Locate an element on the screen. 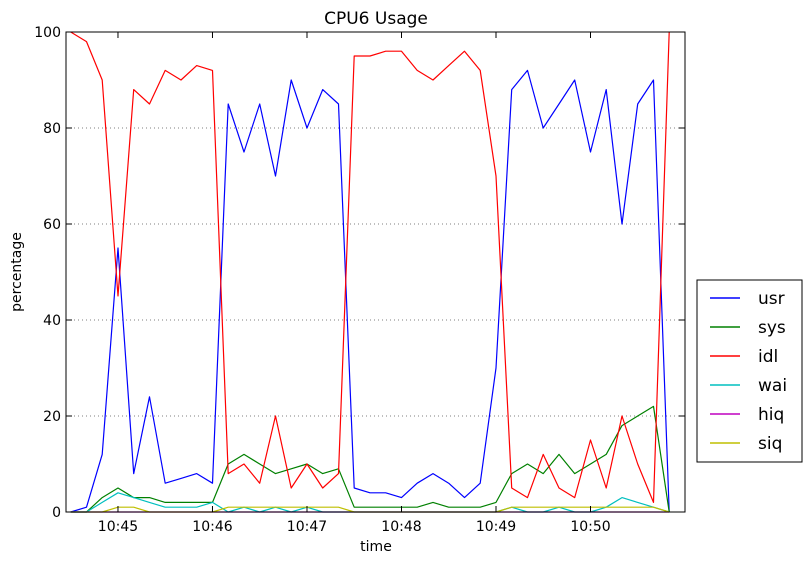 This screenshot has width=809, height=564. chart-title: CPU6 Usage is located at coordinates (376, 19).